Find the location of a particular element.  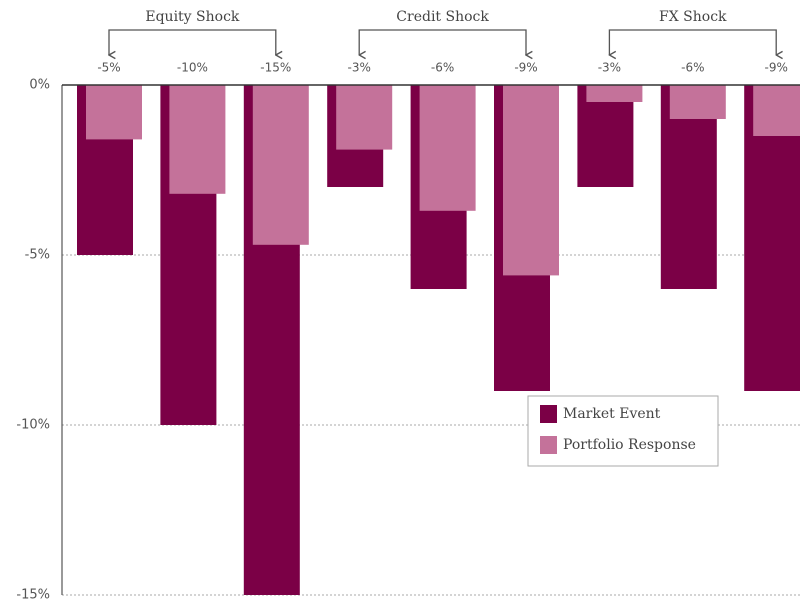

y-tick-label: 0% is located at coordinates (39, 85).